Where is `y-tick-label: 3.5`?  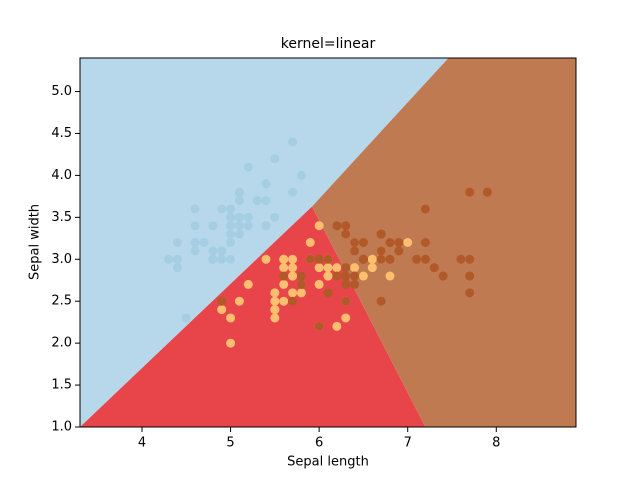 y-tick-label: 3.5 is located at coordinates (61, 217).